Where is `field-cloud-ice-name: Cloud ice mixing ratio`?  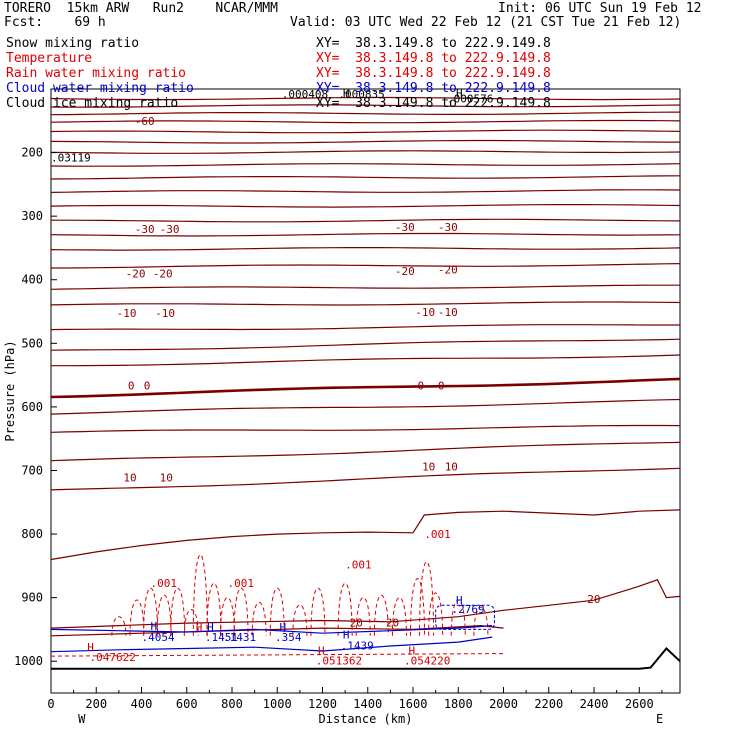 field-cloud-ice-name: Cloud ice mixing ratio is located at coordinates (92, 103).